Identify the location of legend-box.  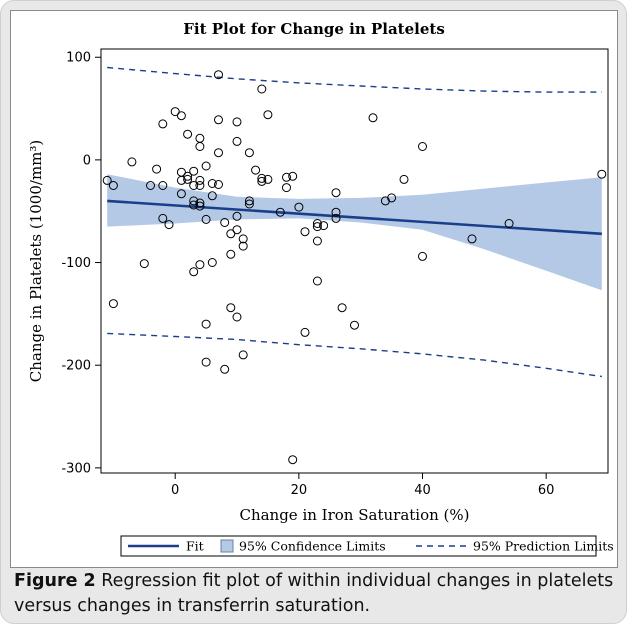
(358, 546).